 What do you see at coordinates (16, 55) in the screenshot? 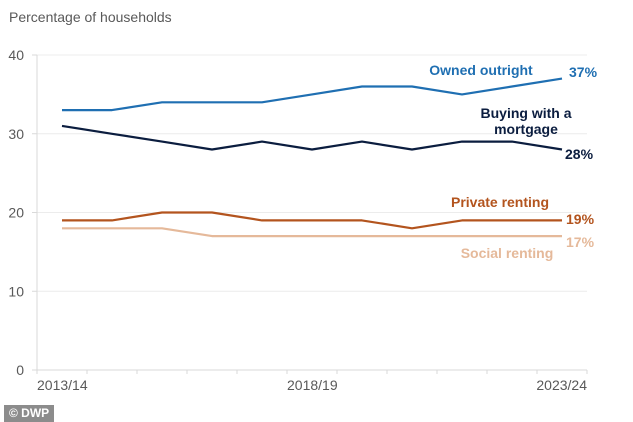
I see `y-tick-label-40: 40` at bounding box center [16, 55].